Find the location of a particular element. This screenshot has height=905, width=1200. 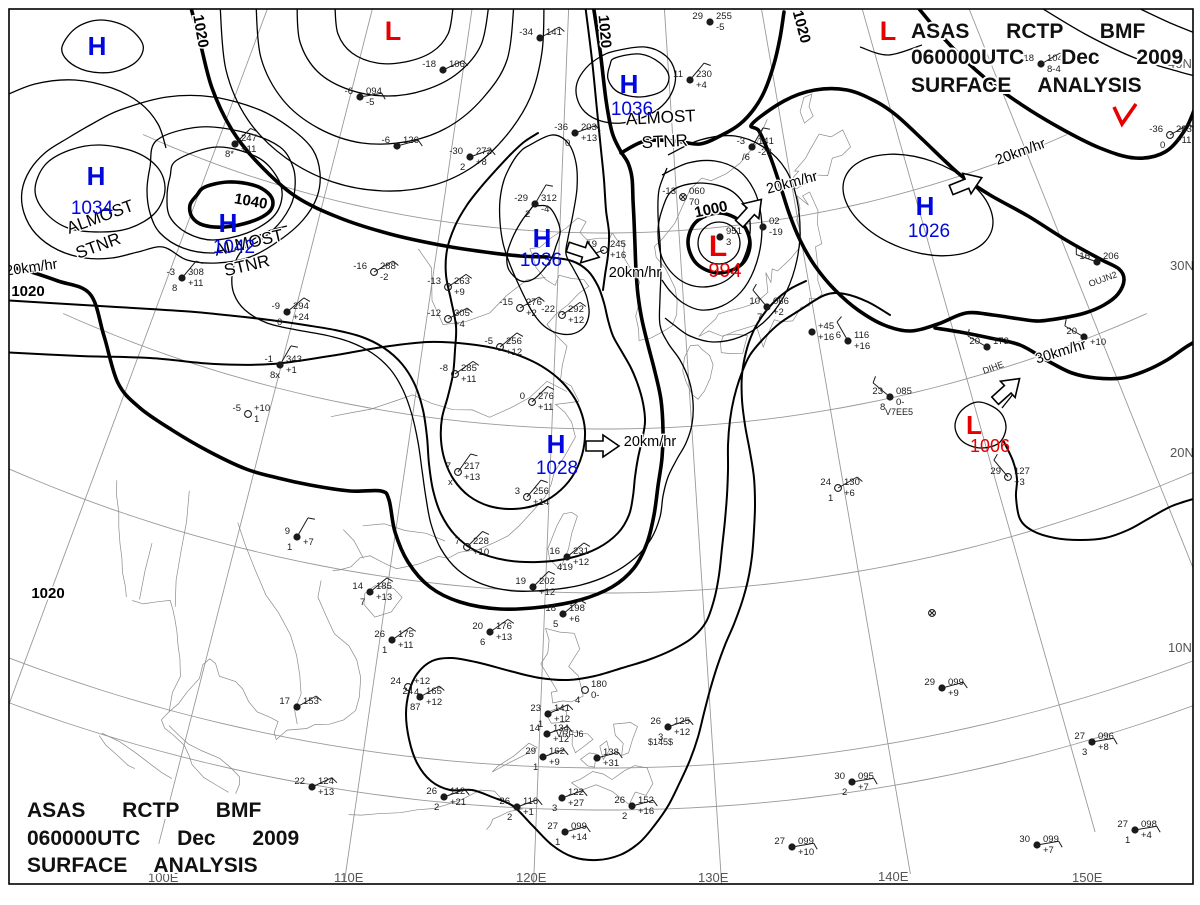

svg-text: 1036 is located at coordinates (632, 109).